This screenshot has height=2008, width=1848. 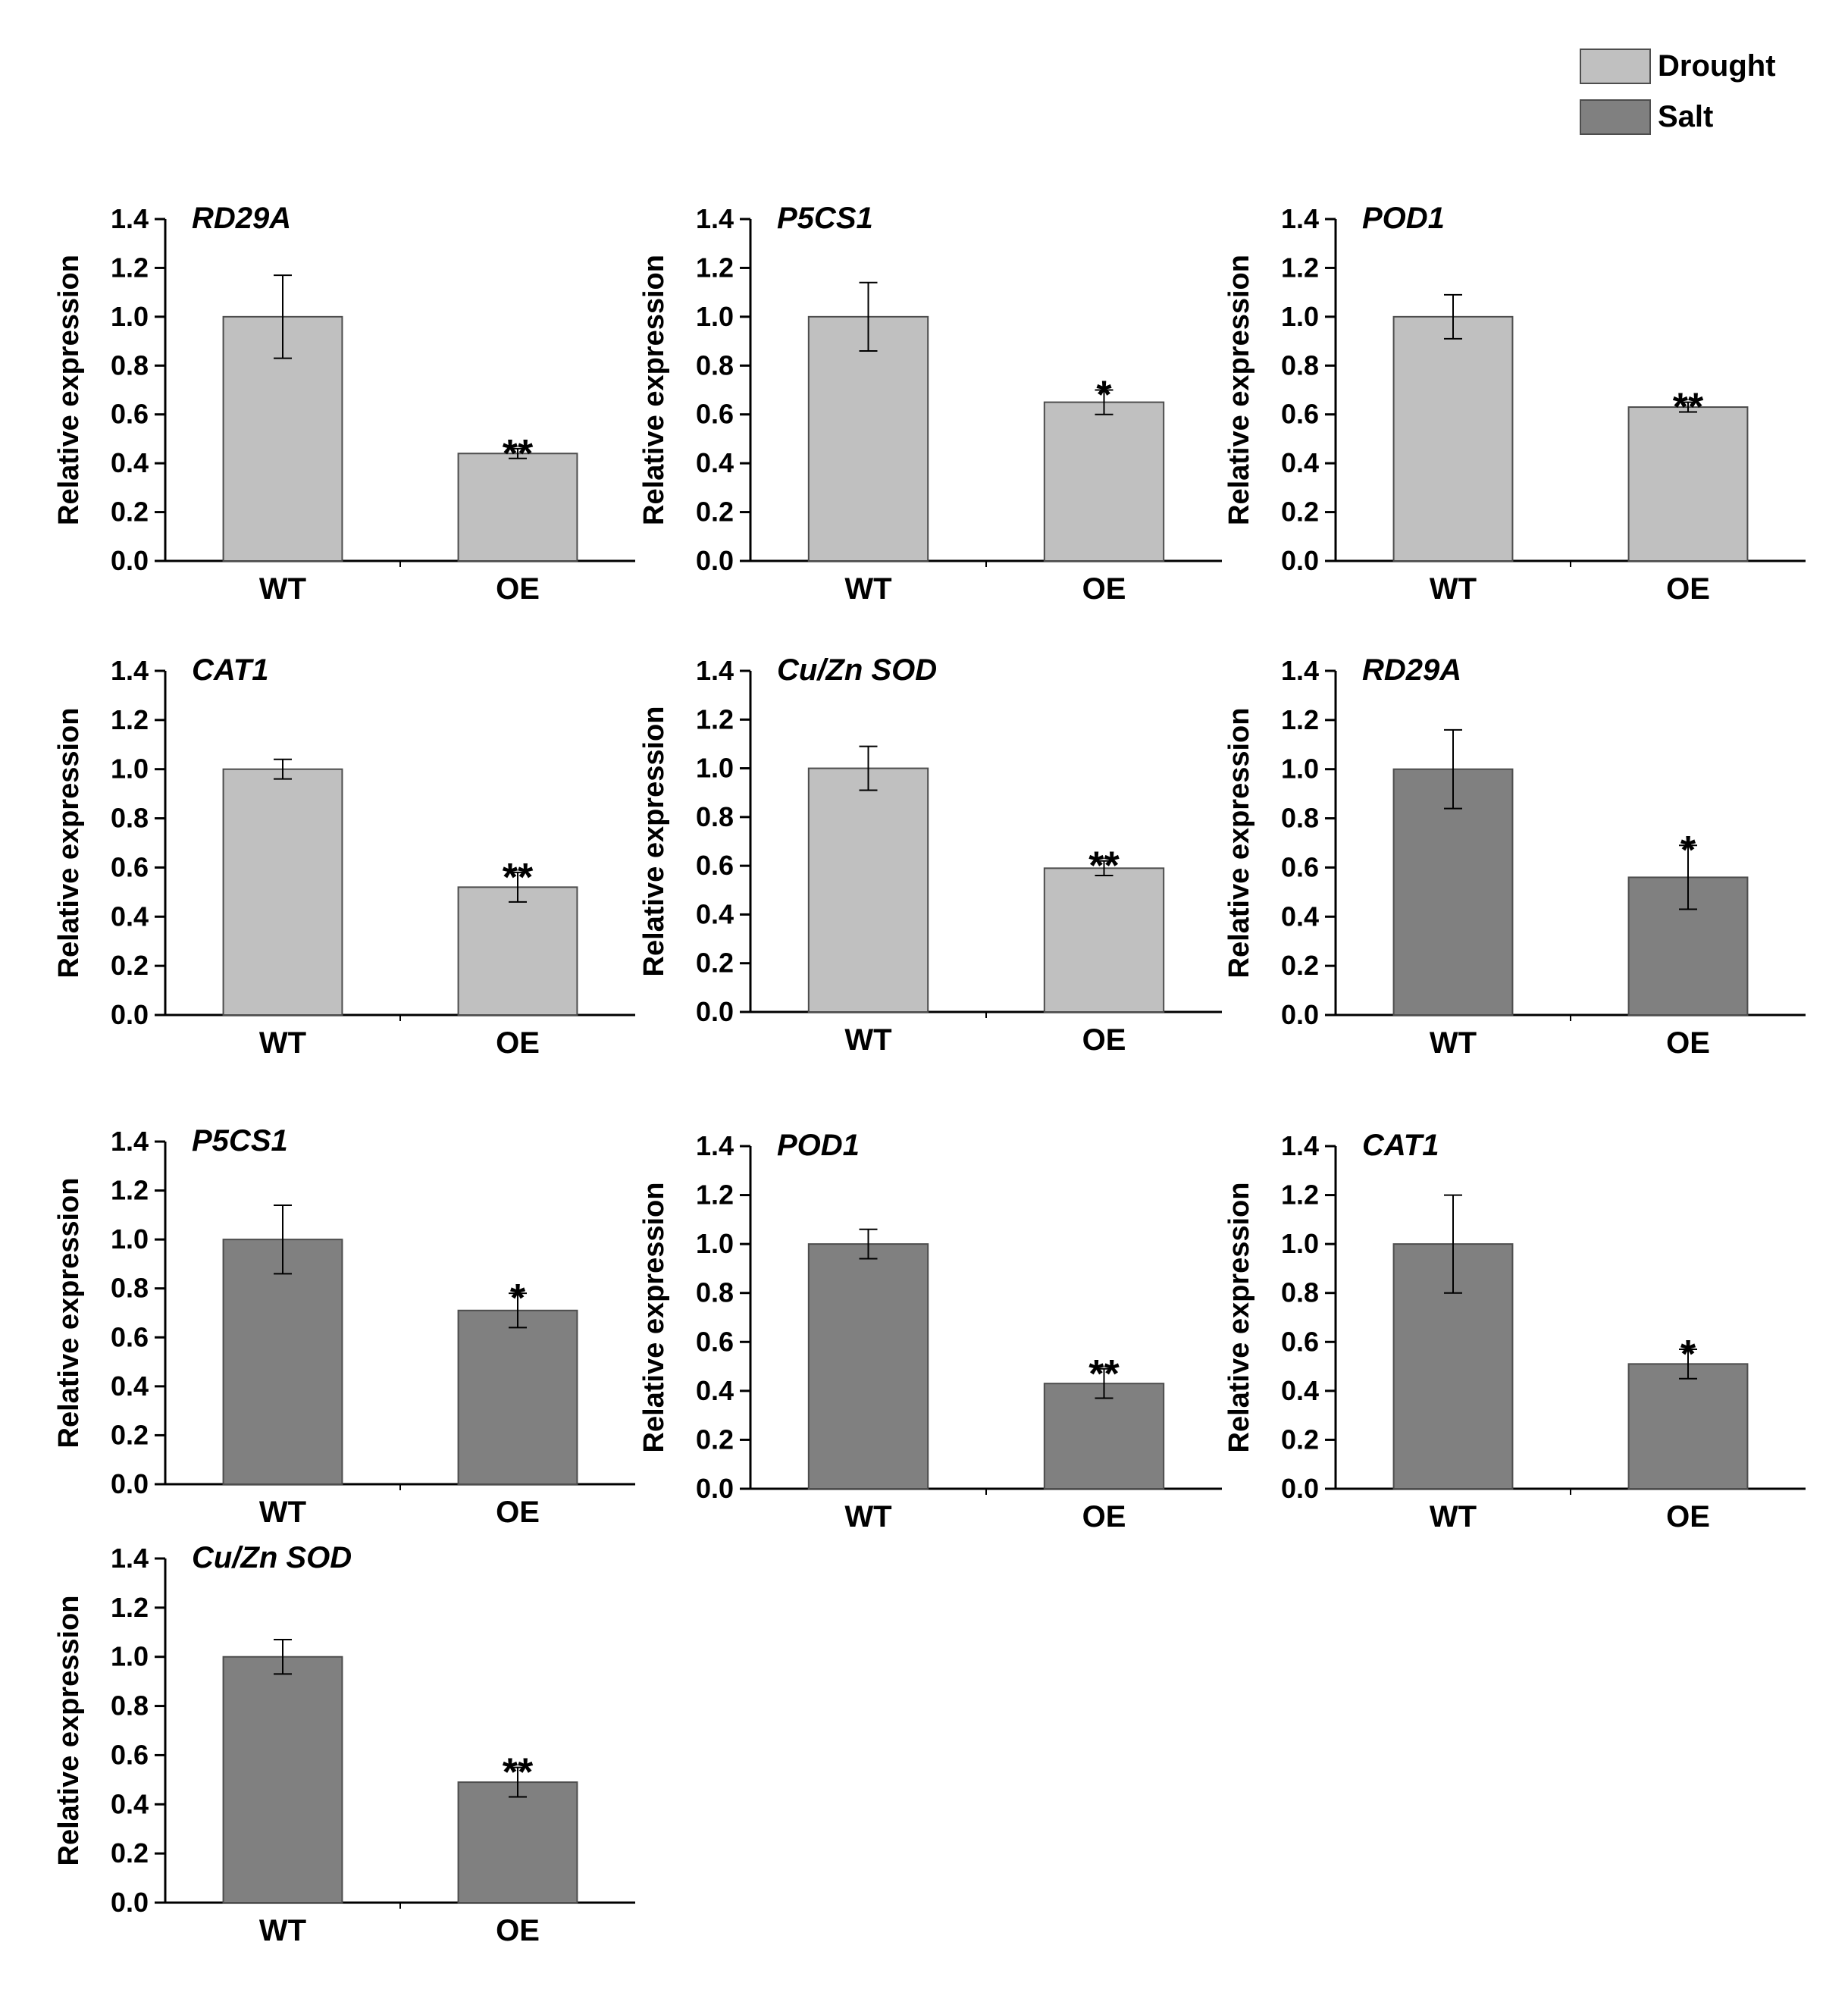 What do you see at coordinates (1616, 117) in the screenshot?
I see `legend-swatch-salt` at bounding box center [1616, 117].